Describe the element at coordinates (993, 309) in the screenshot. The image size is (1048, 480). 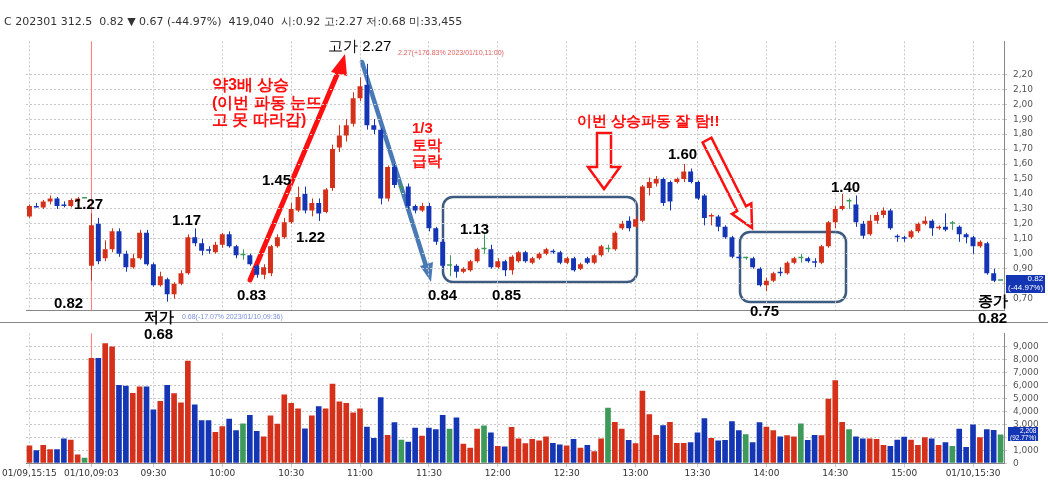
I see `annotation: 종가 0.82` at that location.